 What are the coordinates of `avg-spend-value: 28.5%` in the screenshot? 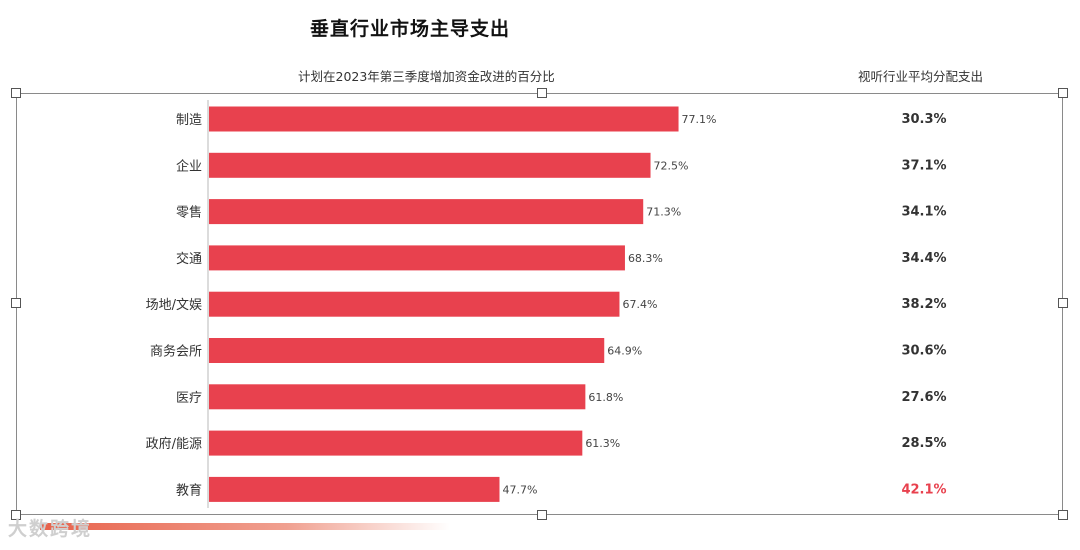 It's located at (923, 443).